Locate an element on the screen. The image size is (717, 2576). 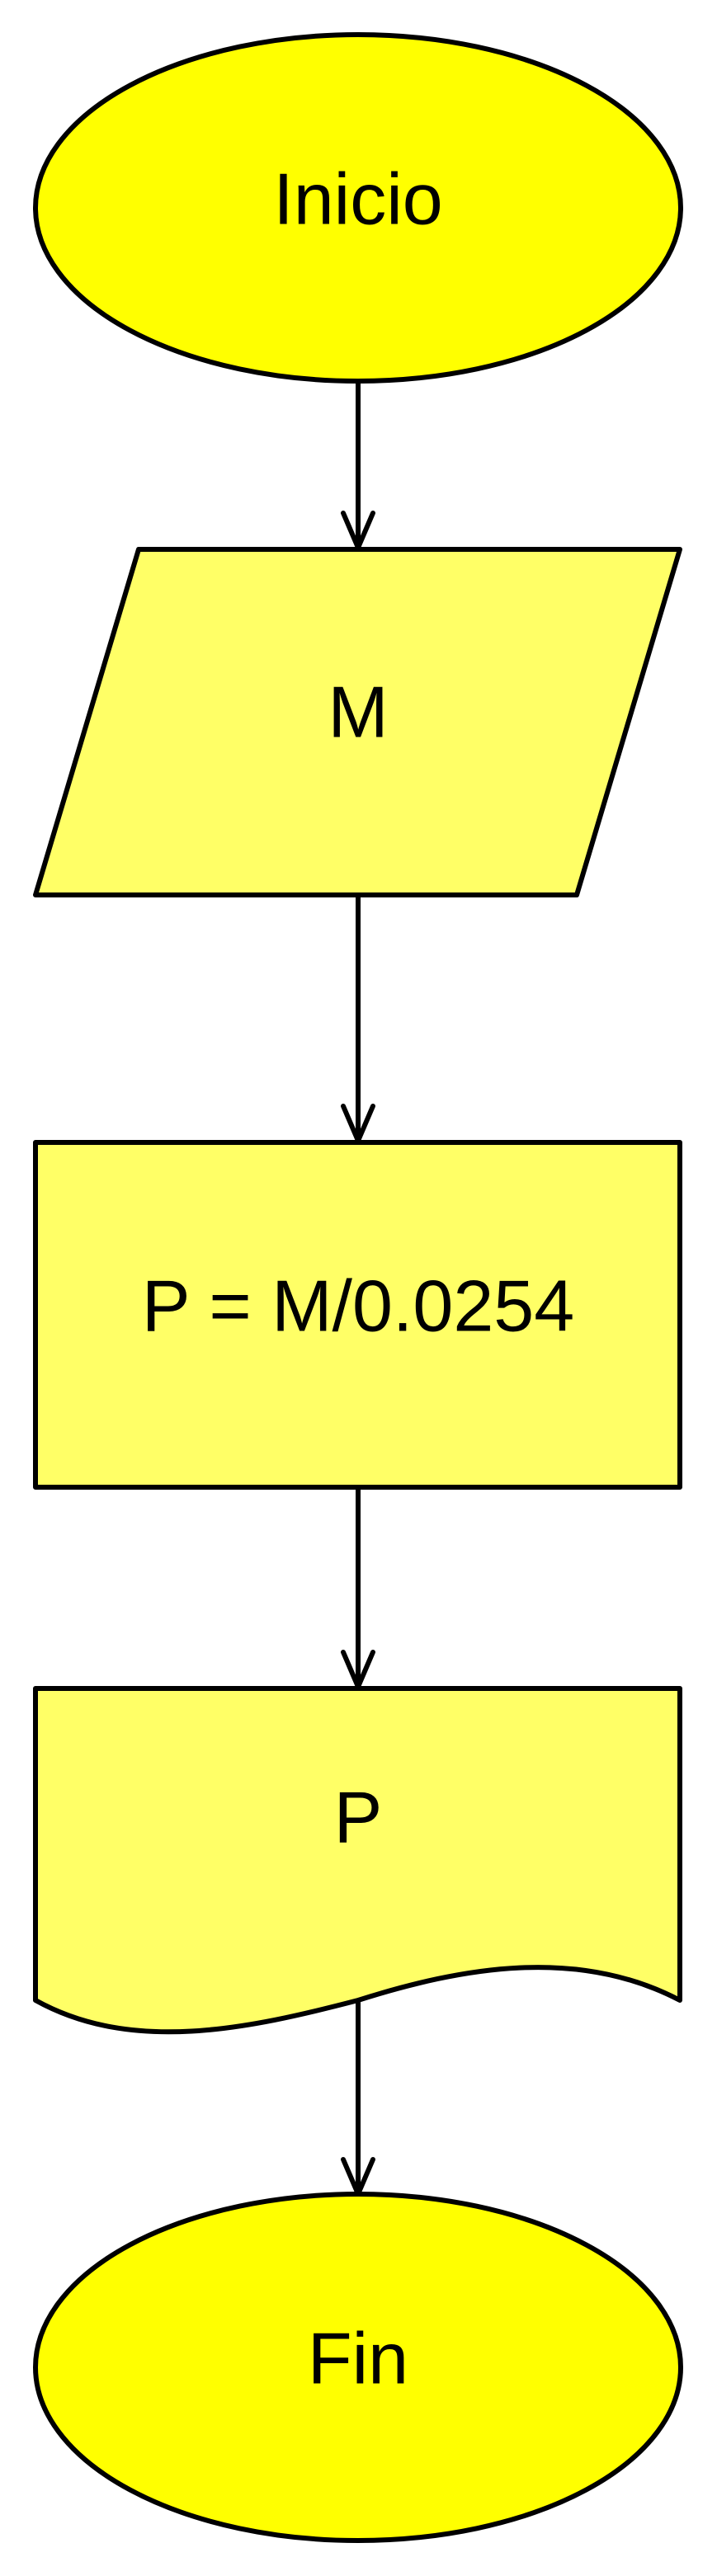
start-terminal-label: Inicio is located at coordinates (357, 198).